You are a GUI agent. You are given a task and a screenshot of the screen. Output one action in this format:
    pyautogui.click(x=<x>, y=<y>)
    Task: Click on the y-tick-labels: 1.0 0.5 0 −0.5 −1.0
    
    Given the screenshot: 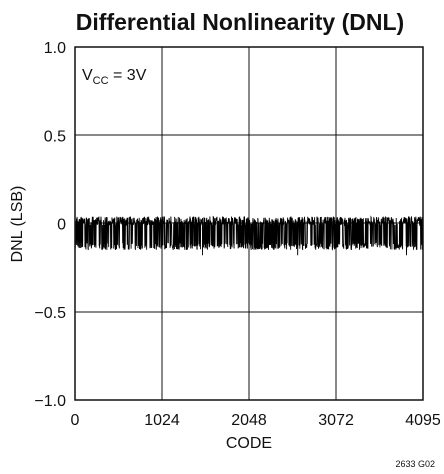 What is the action you would take?
    pyautogui.click(x=50, y=225)
    